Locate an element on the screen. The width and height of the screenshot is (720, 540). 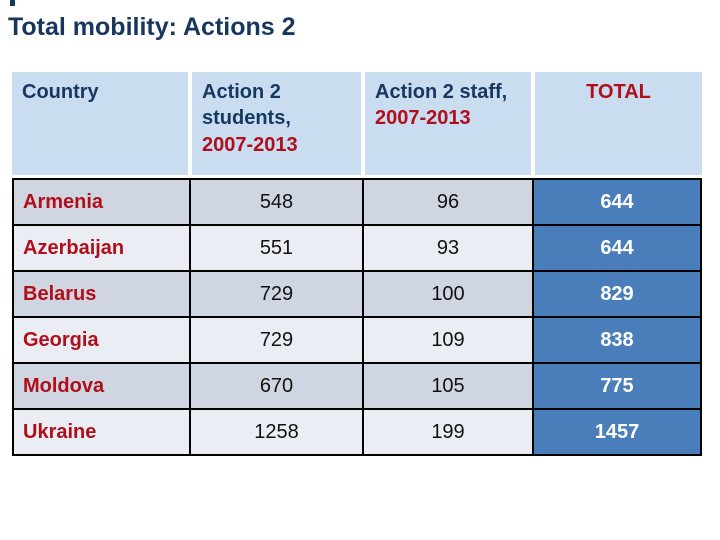
table-row: Armenia 548 96 644 is located at coordinates (357, 203).